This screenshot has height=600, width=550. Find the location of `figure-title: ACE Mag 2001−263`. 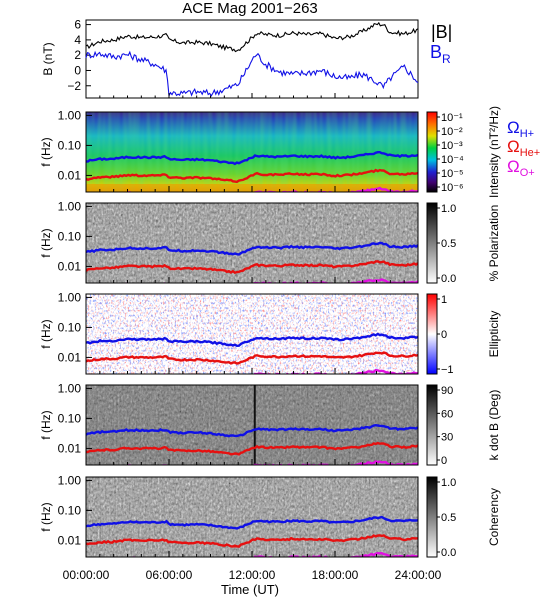

figure-title: ACE Mag 2001−263 is located at coordinates (250, 8).